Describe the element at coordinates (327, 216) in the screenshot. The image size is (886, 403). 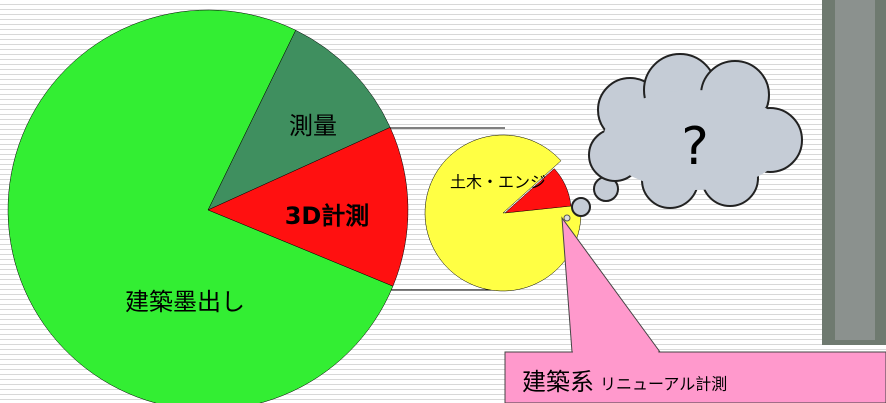
I see `slice-label: 3D計測` at that location.